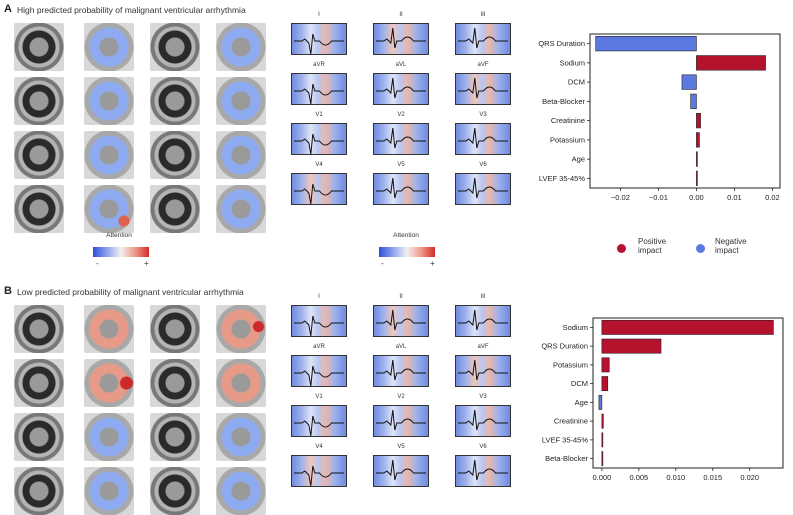 The width and height of the screenshot is (793, 515). What do you see at coordinates (650, 250) in the screenshot?
I see `legend-positive-line2: impact` at bounding box center [650, 250].